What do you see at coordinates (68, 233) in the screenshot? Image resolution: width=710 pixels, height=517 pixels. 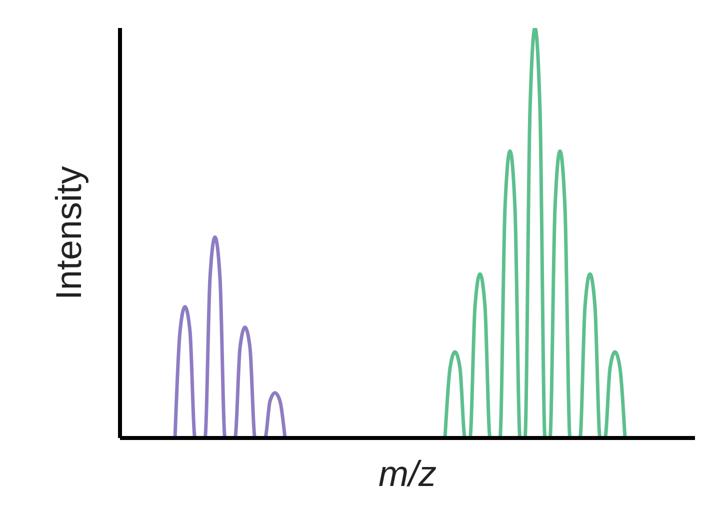 I see `y-axis-title: Intensity` at bounding box center [68, 233].